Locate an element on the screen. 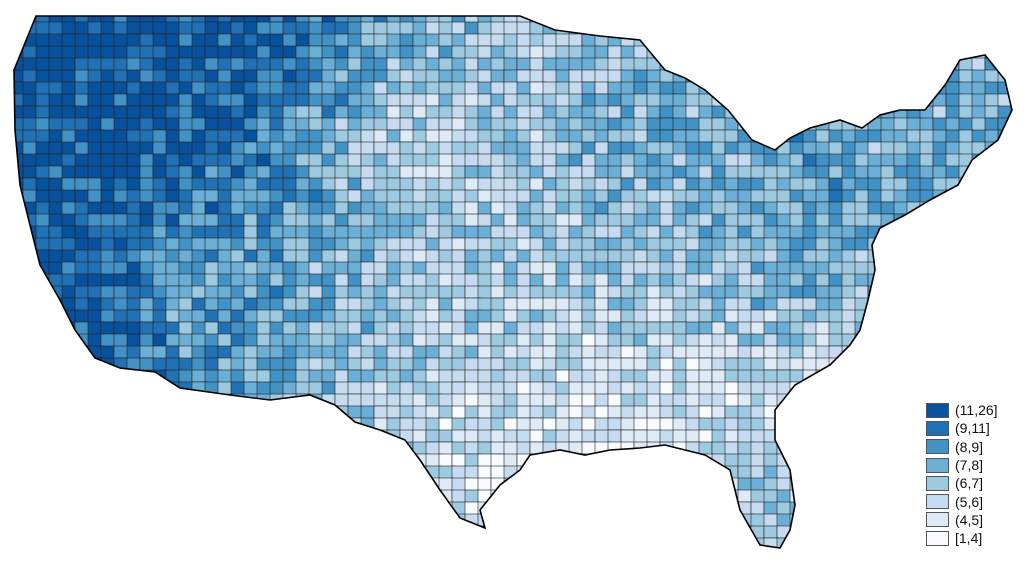 This screenshot has height=561, width=1024. legend-item-0: (11,26] is located at coordinates (973, 410).